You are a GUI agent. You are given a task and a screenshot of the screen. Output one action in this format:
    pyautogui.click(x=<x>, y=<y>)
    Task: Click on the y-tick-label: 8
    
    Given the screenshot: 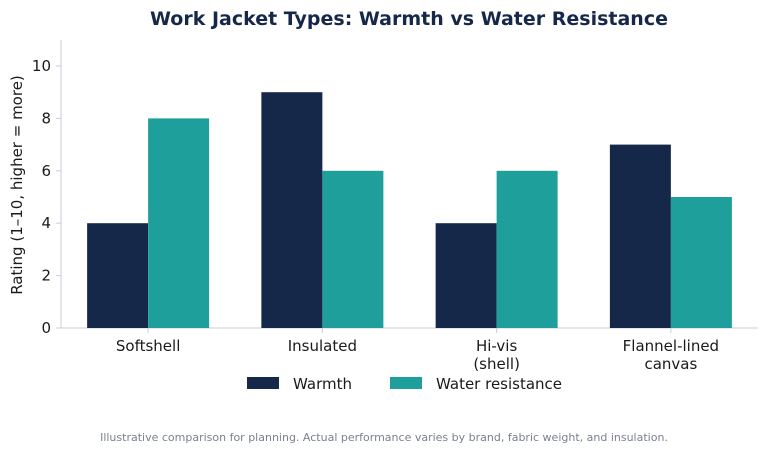 What is the action you would take?
    pyautogui.click(x=46, y=118)
    